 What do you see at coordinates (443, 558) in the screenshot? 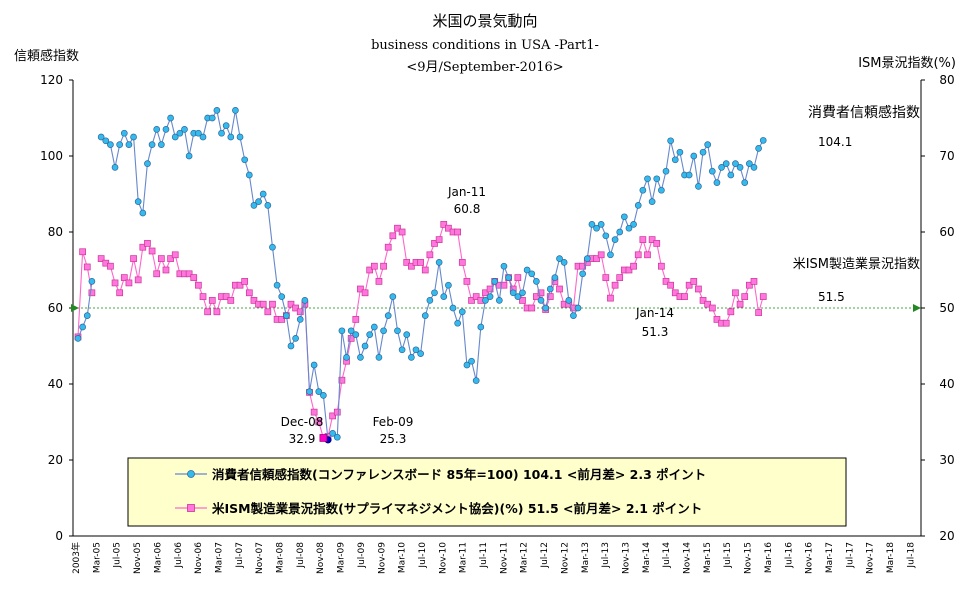
I see `x-tick-label: Nov-10` at bounding box center [443, 558].